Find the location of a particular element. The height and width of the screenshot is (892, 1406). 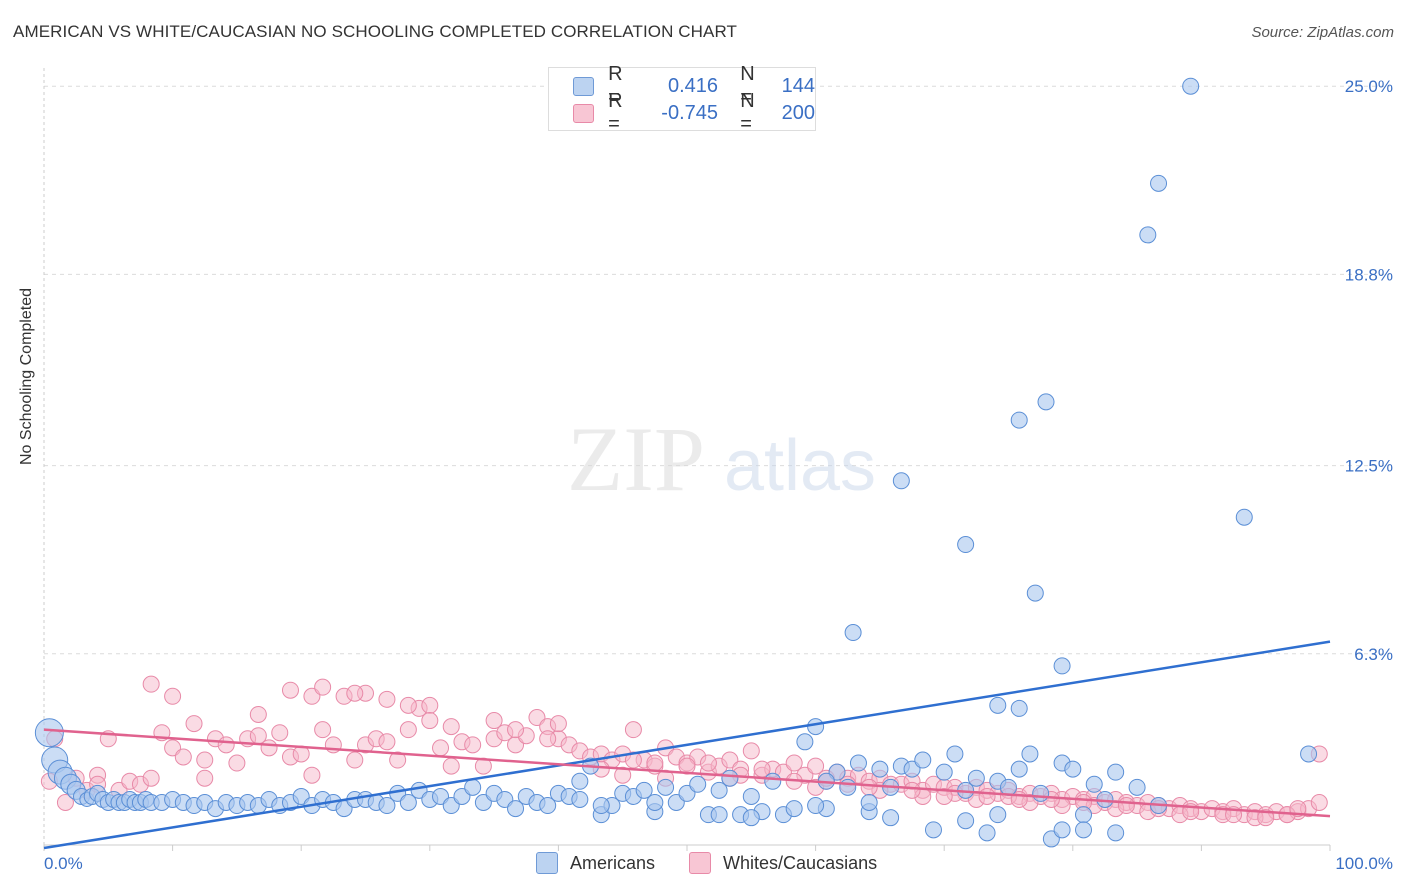

legend-item-whites: Whites/Caucasians is located at coordinates (783, 863).